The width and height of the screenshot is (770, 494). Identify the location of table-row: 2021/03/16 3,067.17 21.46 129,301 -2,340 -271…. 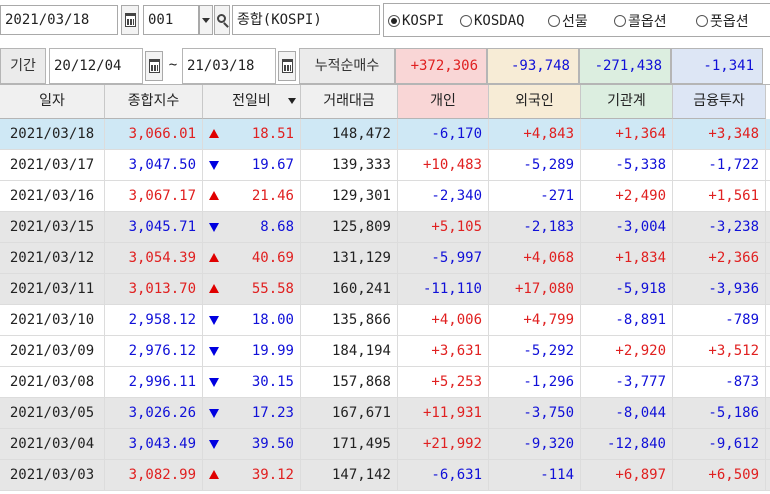
(385, 196).